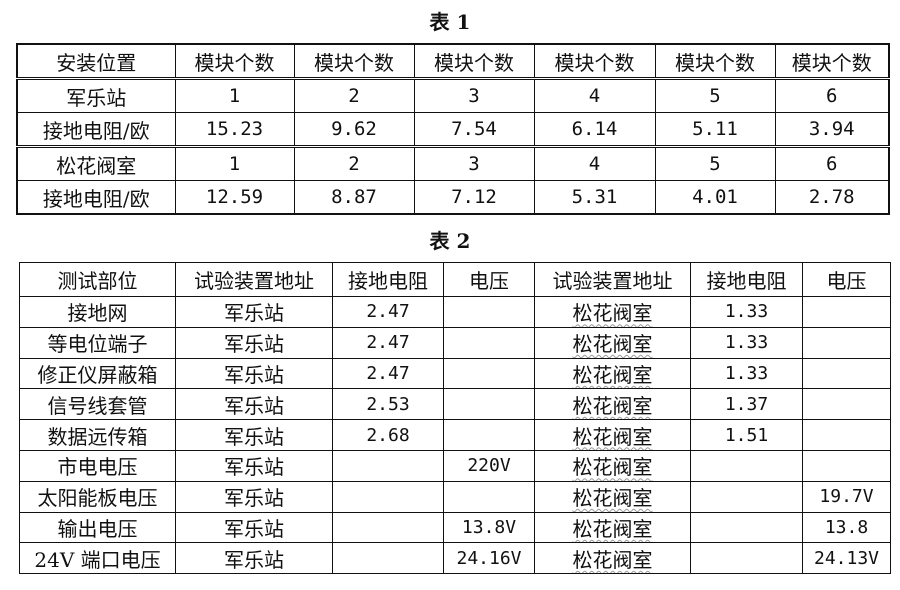 The width and height of the screenshot is (900, 590). I want to click on table-cell: 6.14, so click(594, 129).